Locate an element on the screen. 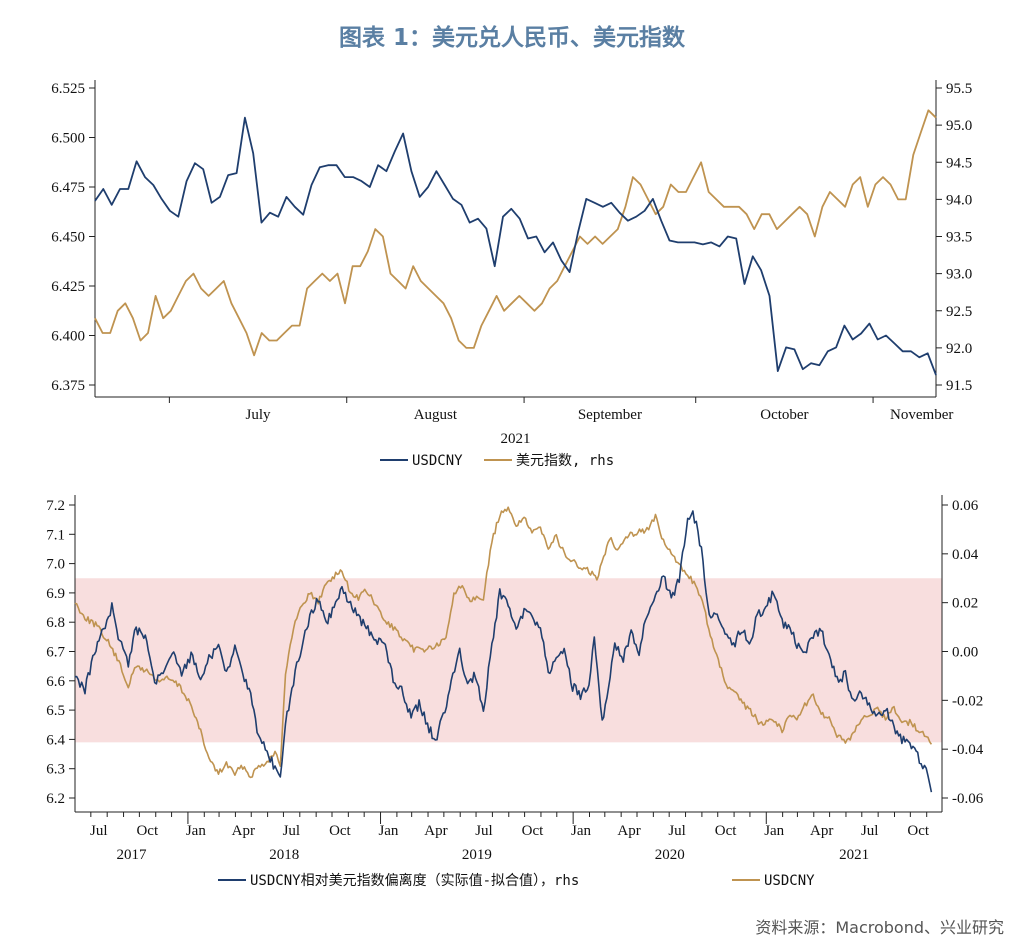  top-x-year-label: 2021 is located at coordinates (516, 439).